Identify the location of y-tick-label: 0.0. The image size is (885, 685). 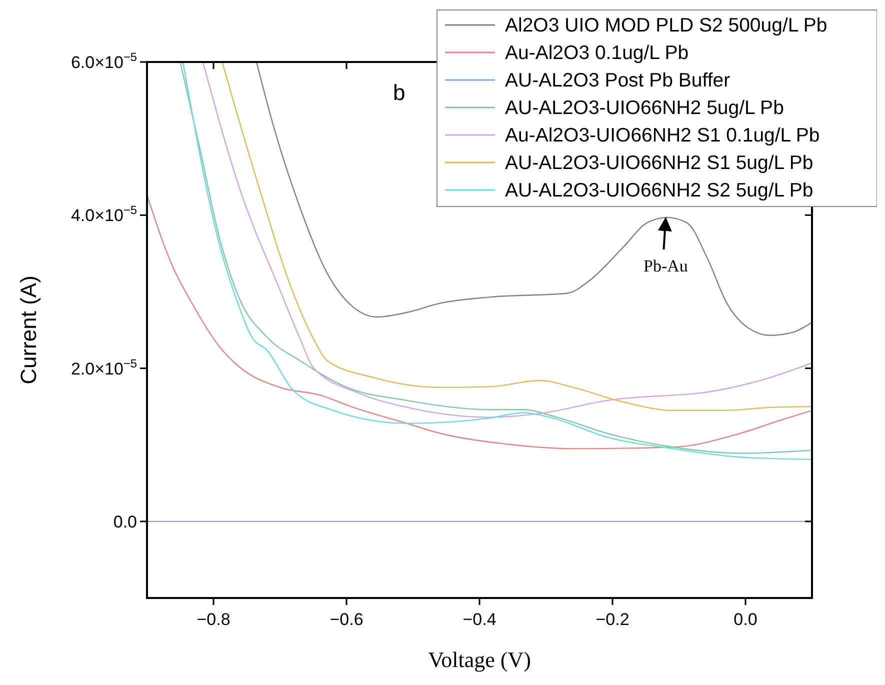
(125, 522).